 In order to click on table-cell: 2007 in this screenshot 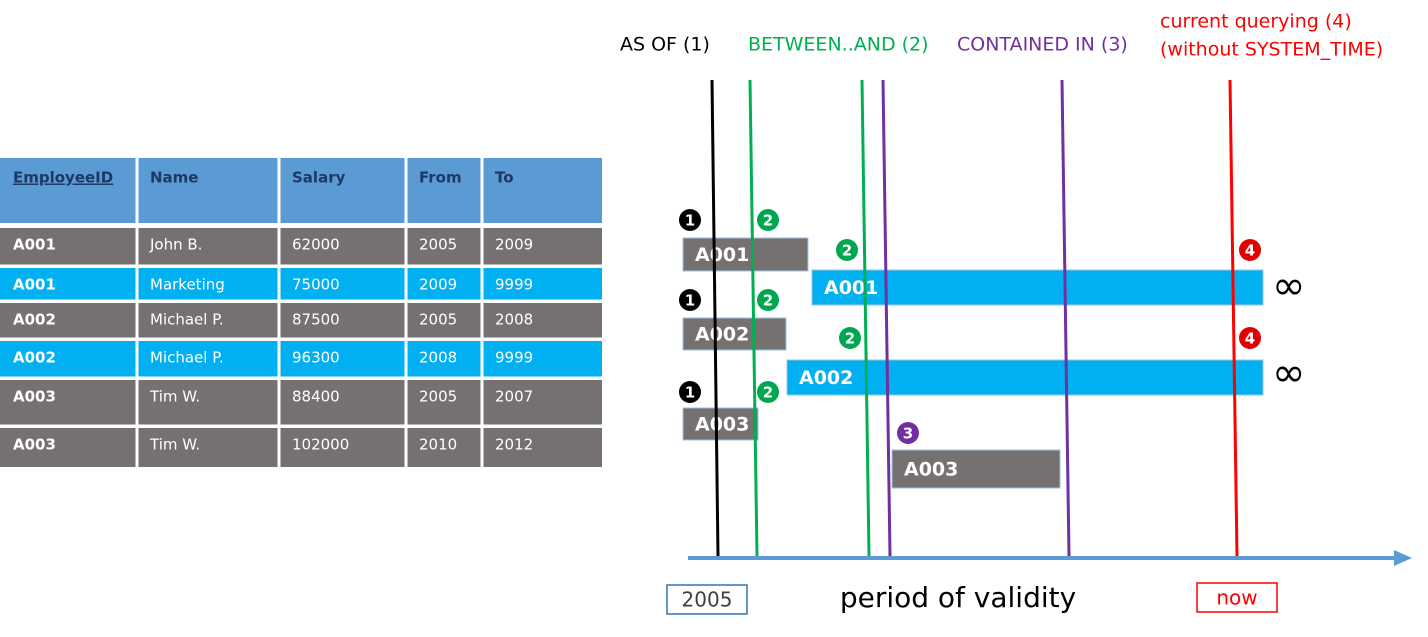, I will do `click(514, 397)`.